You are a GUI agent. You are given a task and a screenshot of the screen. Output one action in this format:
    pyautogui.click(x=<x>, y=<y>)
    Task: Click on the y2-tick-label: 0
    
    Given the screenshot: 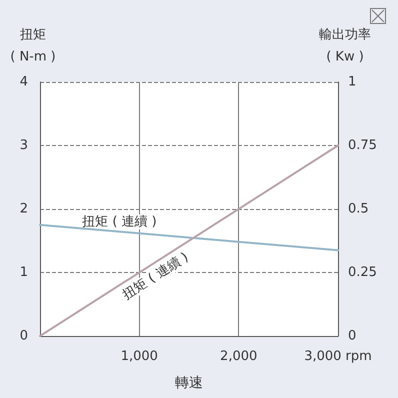 What is the action you would take?
    pyautogui.click(x=352, y=336)
    